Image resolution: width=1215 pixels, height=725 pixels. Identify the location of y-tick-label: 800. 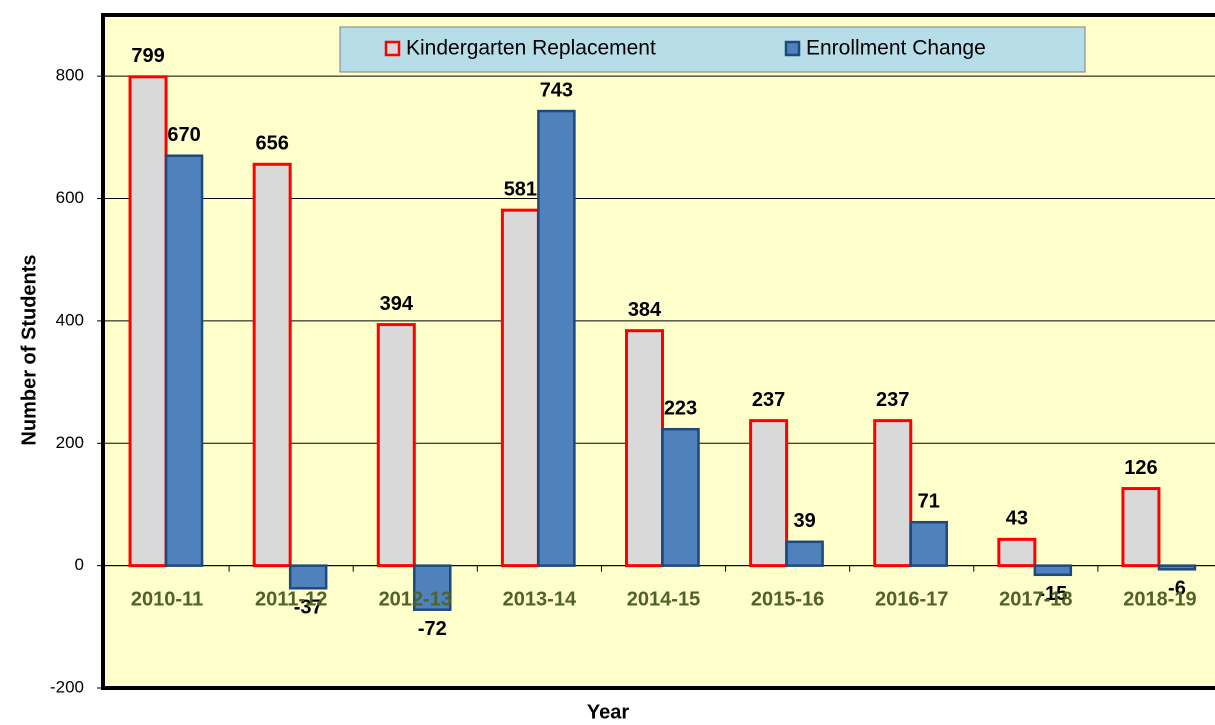
(70, 75).